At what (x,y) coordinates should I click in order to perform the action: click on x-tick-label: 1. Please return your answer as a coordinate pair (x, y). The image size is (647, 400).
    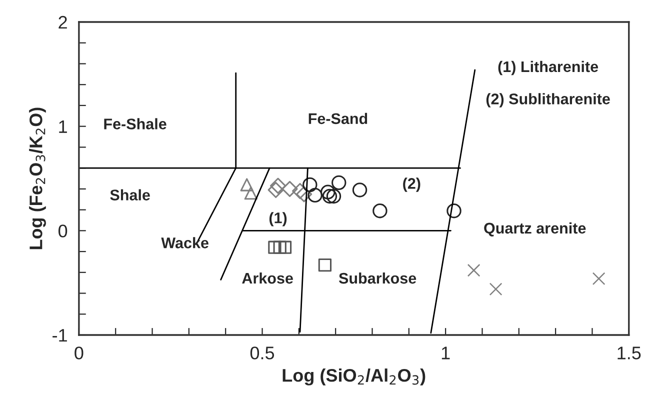
    Looking at the image, I should click on (446, 353).